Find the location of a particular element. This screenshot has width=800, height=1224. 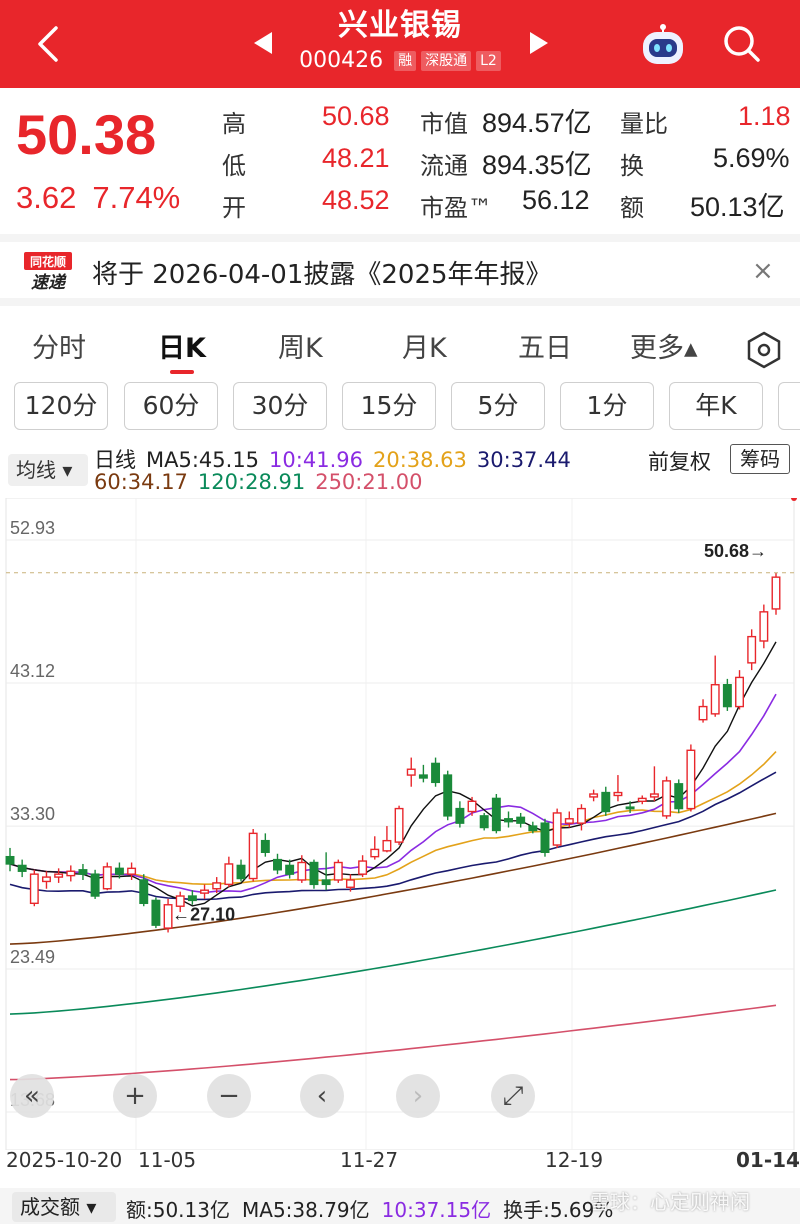

fullscreen-icon: ⤢ is located at coordinates (513, 1096).